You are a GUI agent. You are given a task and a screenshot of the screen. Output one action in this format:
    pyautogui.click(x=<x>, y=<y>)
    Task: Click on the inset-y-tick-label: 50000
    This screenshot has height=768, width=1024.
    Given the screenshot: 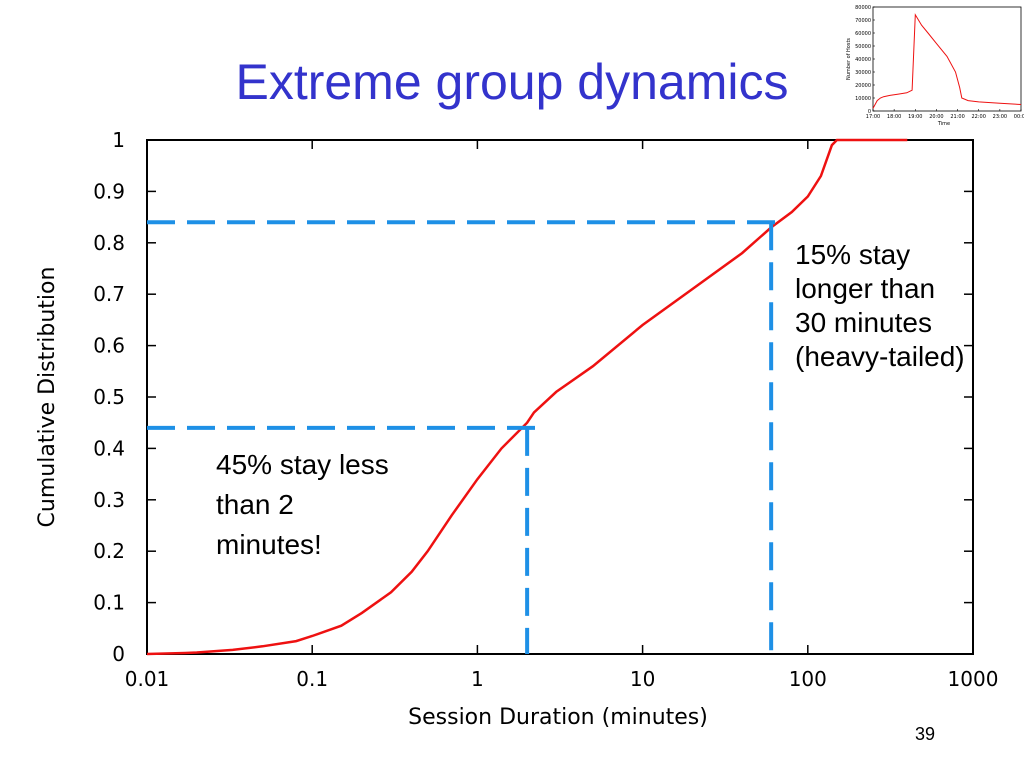 What is the action you would take?
    pyautogui.click(x=863, y=47)
    